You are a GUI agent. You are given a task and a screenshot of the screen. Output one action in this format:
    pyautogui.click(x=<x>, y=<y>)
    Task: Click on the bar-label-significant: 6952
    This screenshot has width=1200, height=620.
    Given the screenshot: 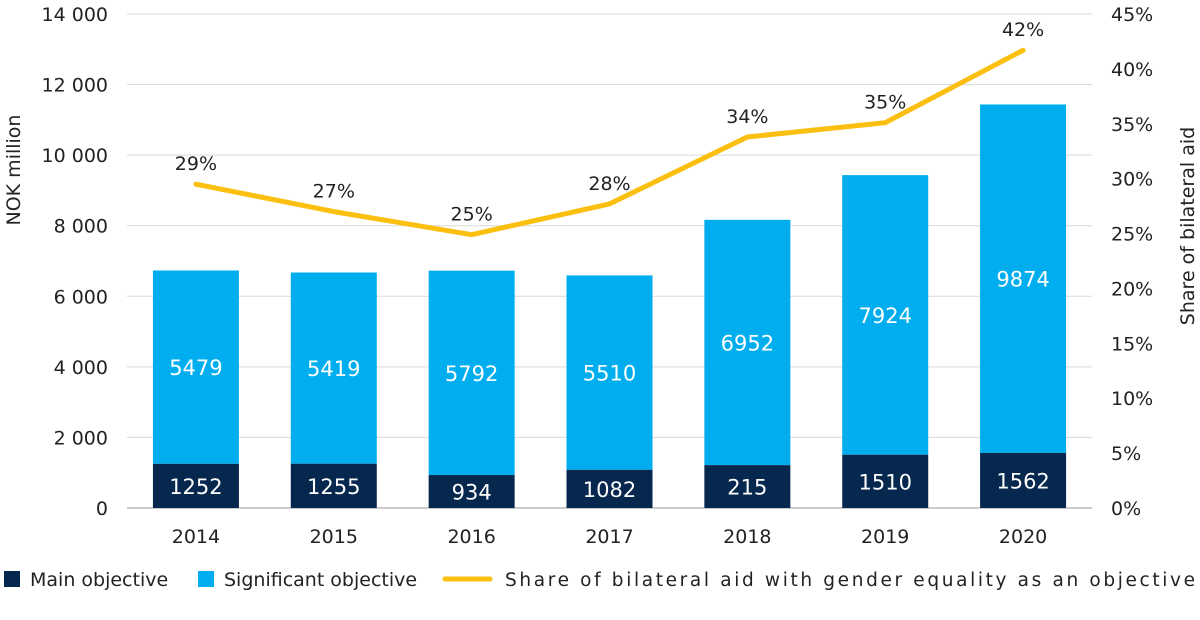 What is the action you would take?
    pyautogui.click(x=747, y=343)
    